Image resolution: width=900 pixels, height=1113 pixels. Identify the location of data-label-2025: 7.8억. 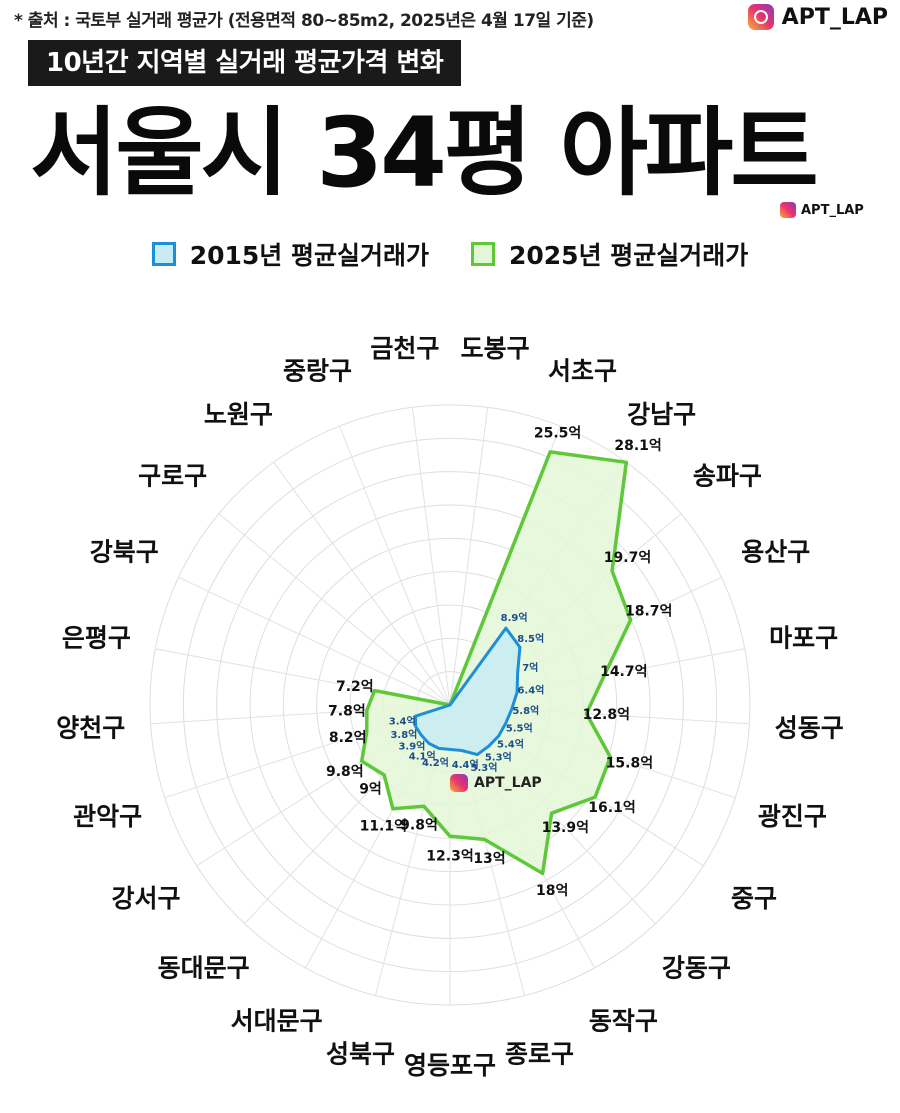
(347, 712).